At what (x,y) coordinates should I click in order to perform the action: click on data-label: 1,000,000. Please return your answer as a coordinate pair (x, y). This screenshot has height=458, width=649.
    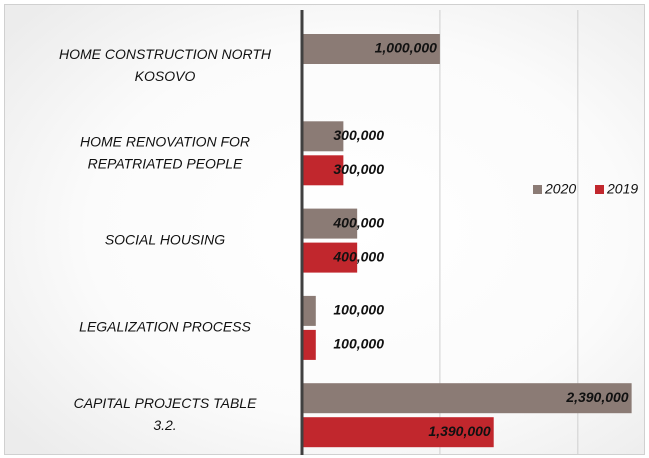
    Looking at the image, I should click on (406, 48).